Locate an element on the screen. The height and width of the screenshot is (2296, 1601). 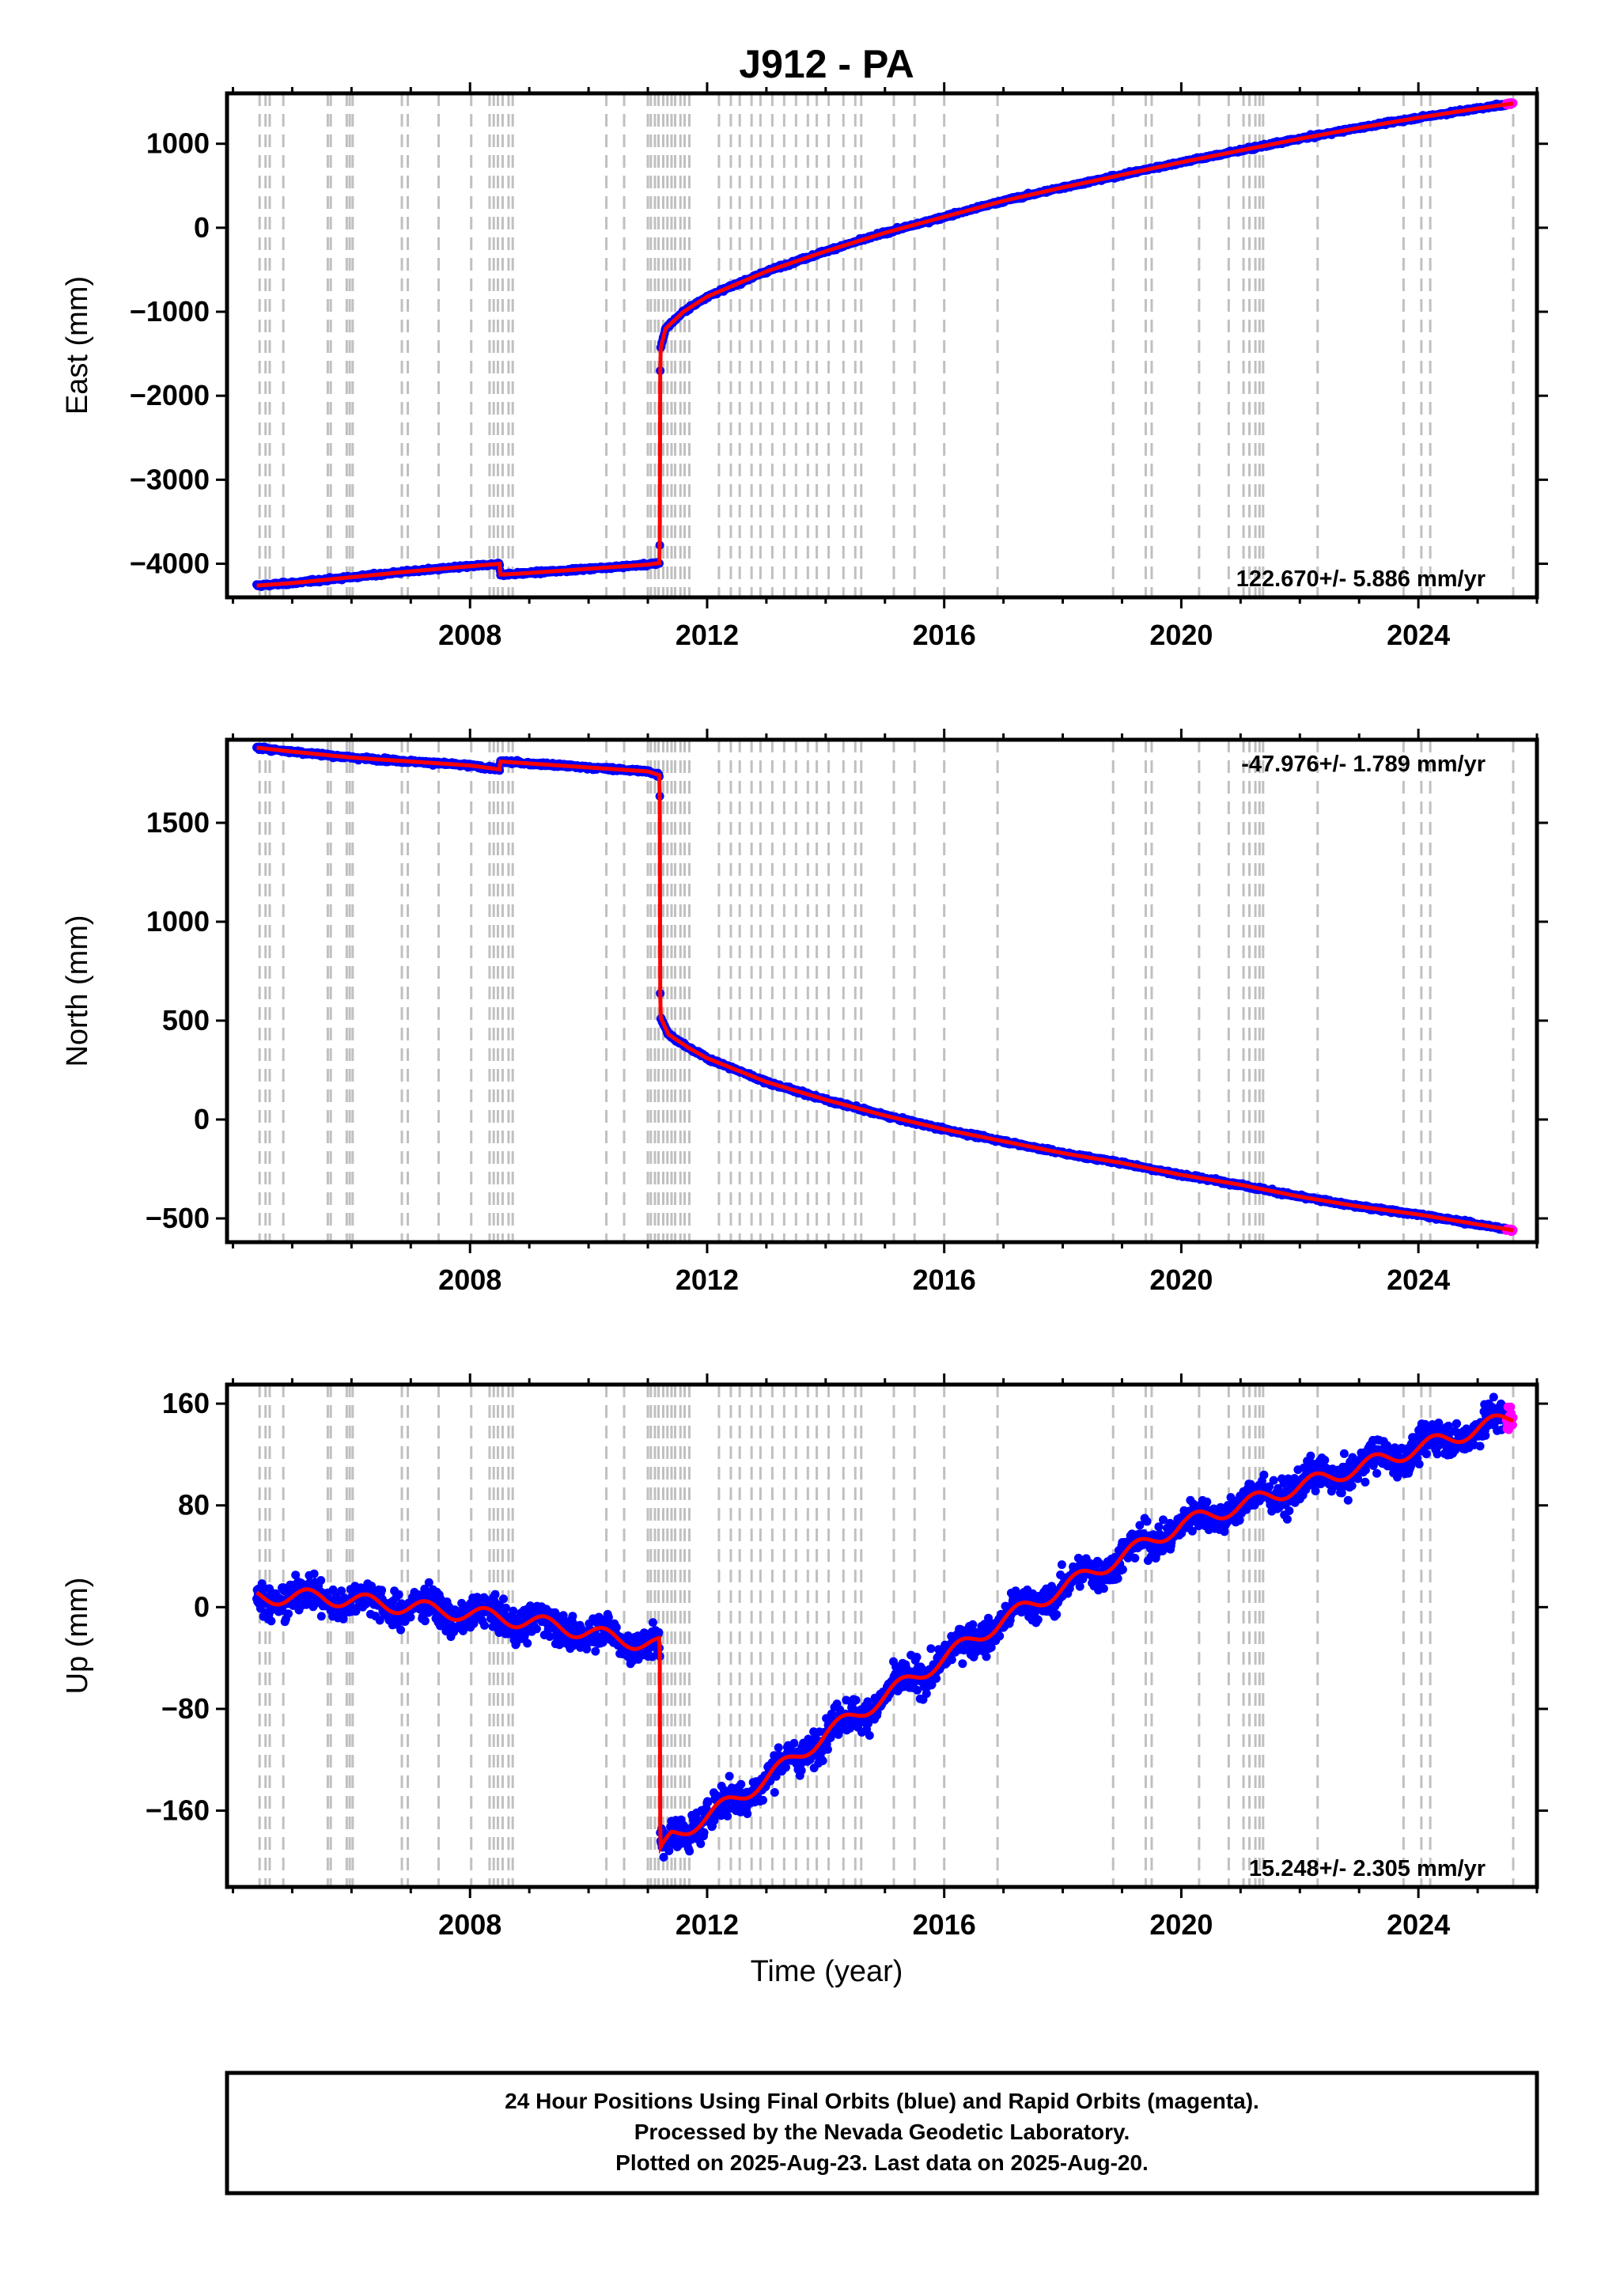
y-tick-label: −3000 is located at coordinates (170, 479).